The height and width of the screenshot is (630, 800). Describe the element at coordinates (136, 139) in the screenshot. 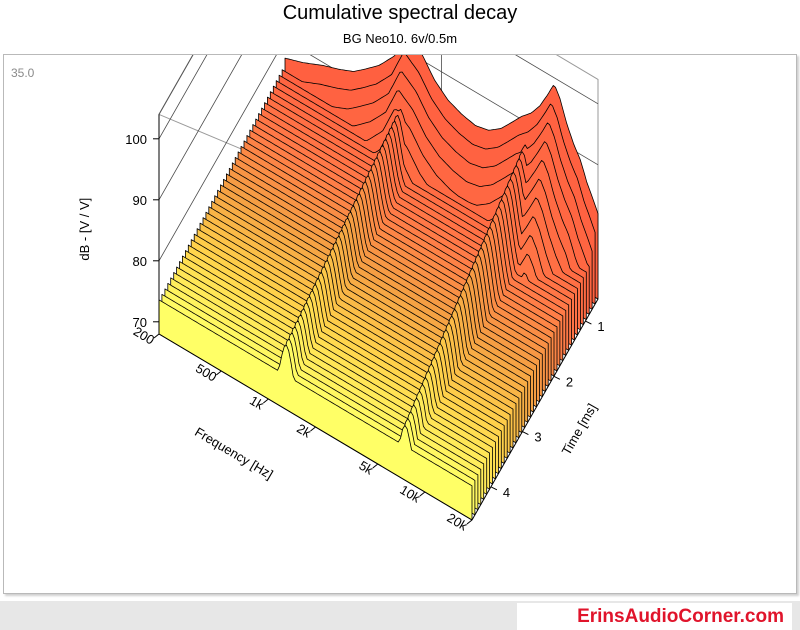

I see `z-tick-label: 100` at that location.